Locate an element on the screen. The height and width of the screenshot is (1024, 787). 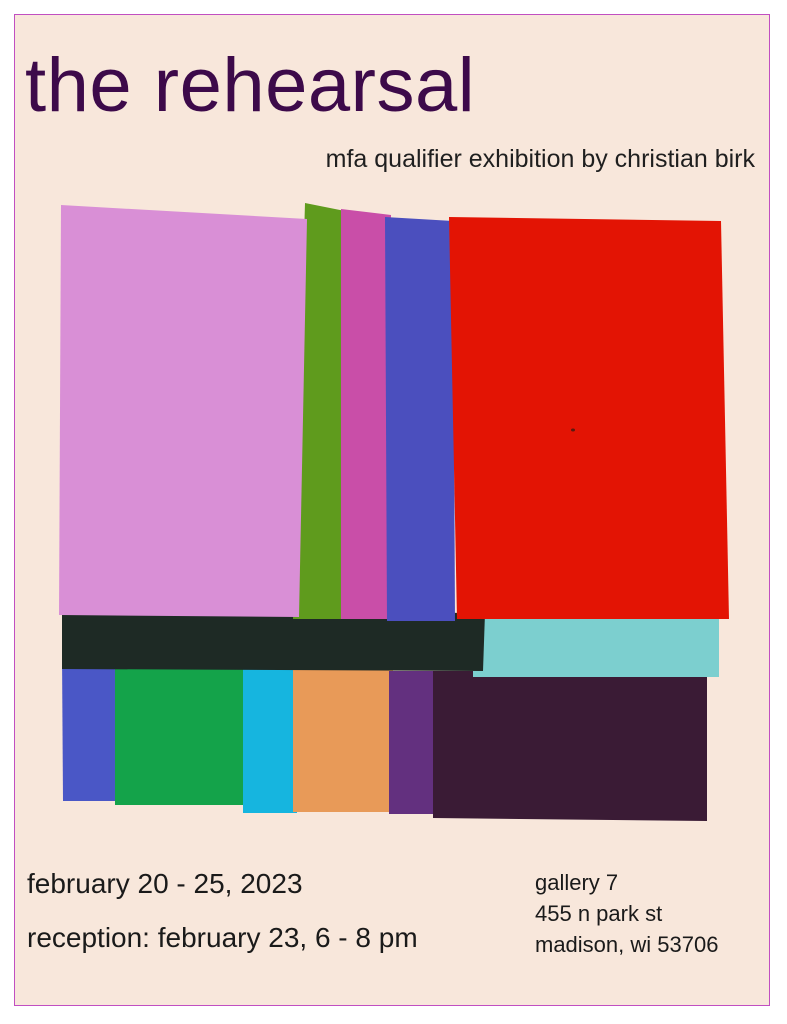
swatch-blue-bottom is located at coordinates (90, 728).